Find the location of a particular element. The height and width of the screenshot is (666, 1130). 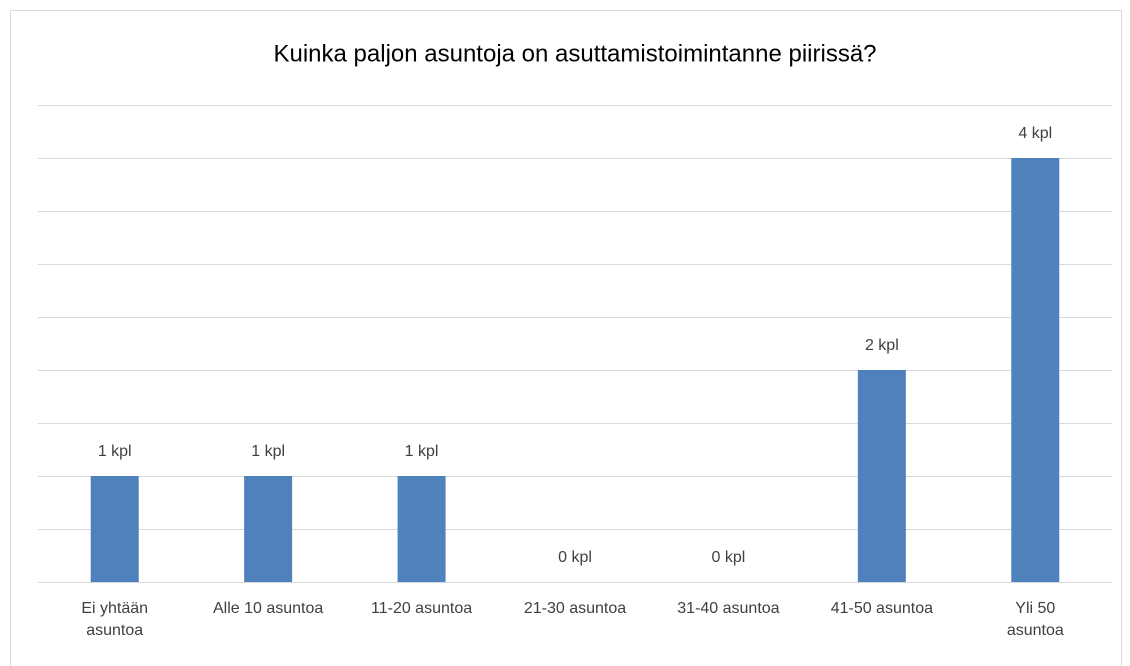

x-tick-label: Ei yhtään asuntoa is located at coordinates (115, 619).